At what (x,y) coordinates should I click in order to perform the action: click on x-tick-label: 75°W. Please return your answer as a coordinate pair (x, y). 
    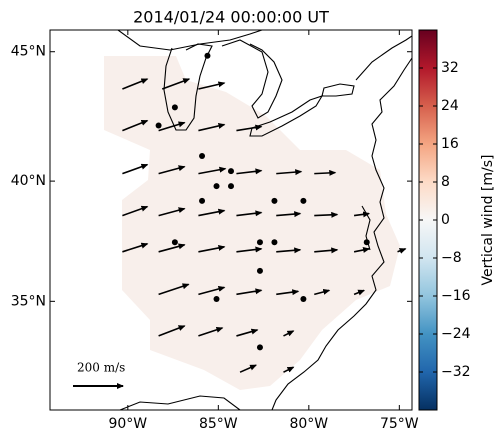
    Looking at the image, I should click on (399, 424).